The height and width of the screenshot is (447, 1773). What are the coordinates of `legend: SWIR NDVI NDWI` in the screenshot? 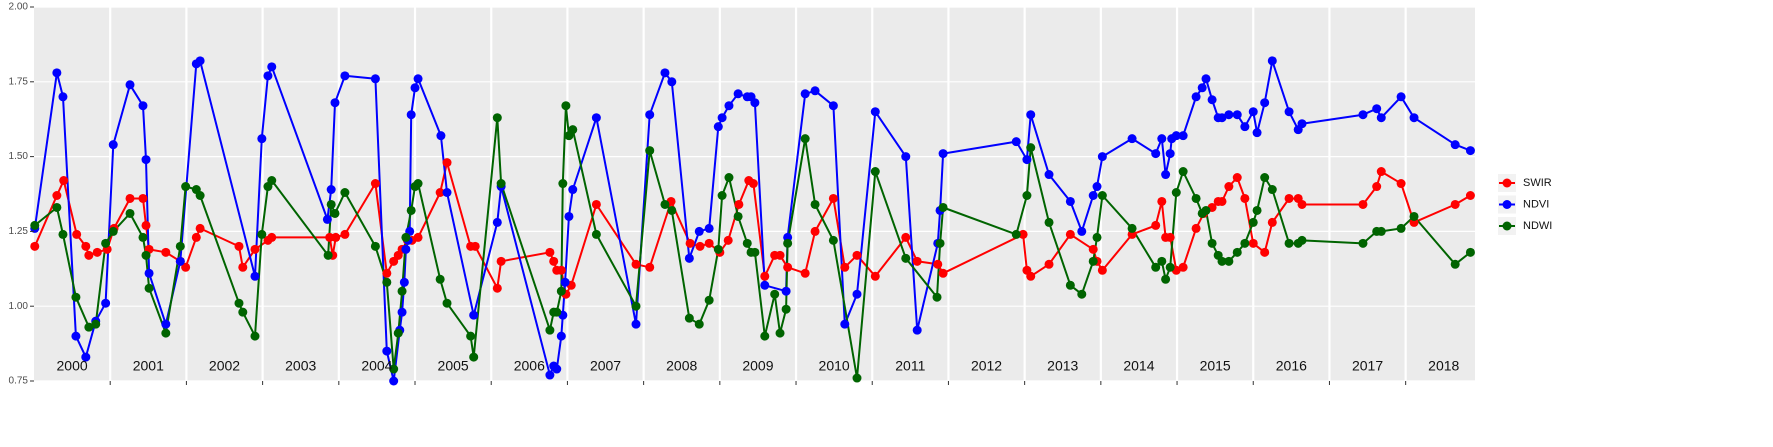 It's located at (1525, 204).